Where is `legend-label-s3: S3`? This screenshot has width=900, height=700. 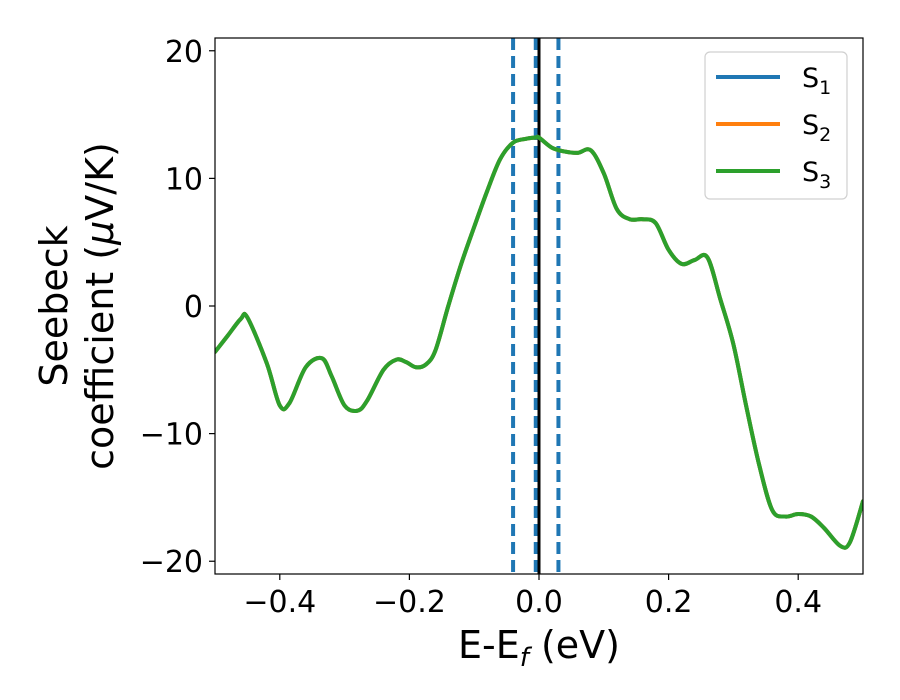 legend-label-s3: S3 is located at coordinates (816, 175).